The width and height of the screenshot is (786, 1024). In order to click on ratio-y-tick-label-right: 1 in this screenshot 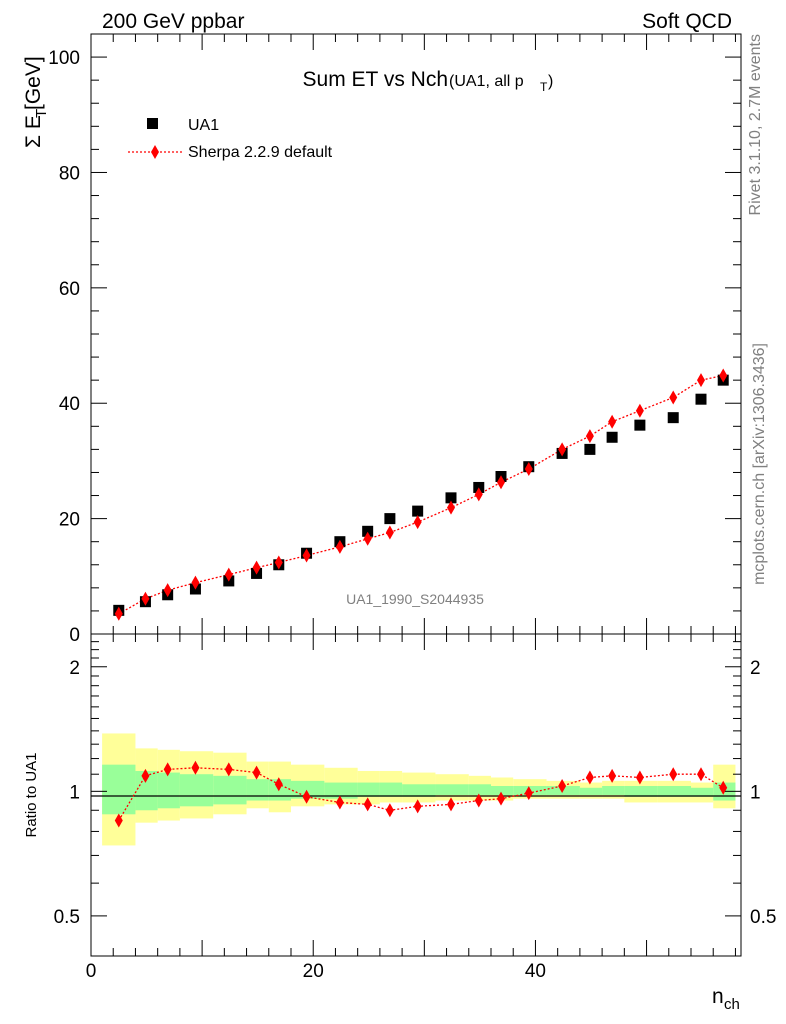, I will do `click(755, 792)`.